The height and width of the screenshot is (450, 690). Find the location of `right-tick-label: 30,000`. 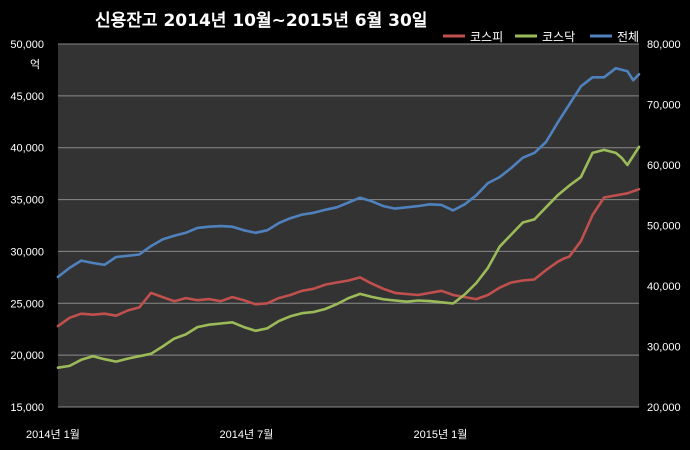

right-tick-label: 30,000 is located at coordinates (664, 348).